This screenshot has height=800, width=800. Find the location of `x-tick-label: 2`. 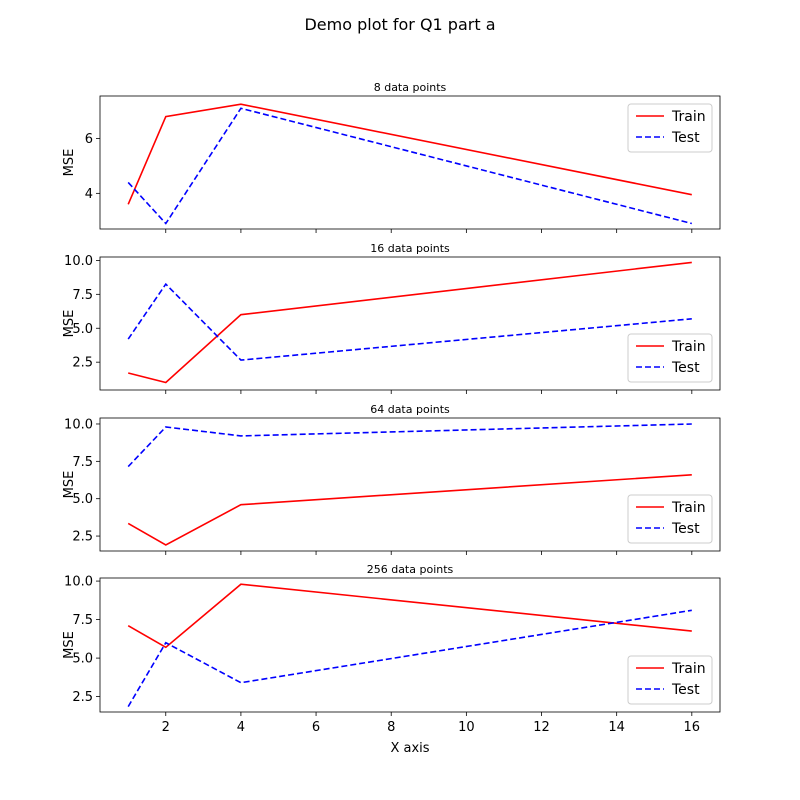

x-tick-label: 2 is located at coordinates (166, 727).